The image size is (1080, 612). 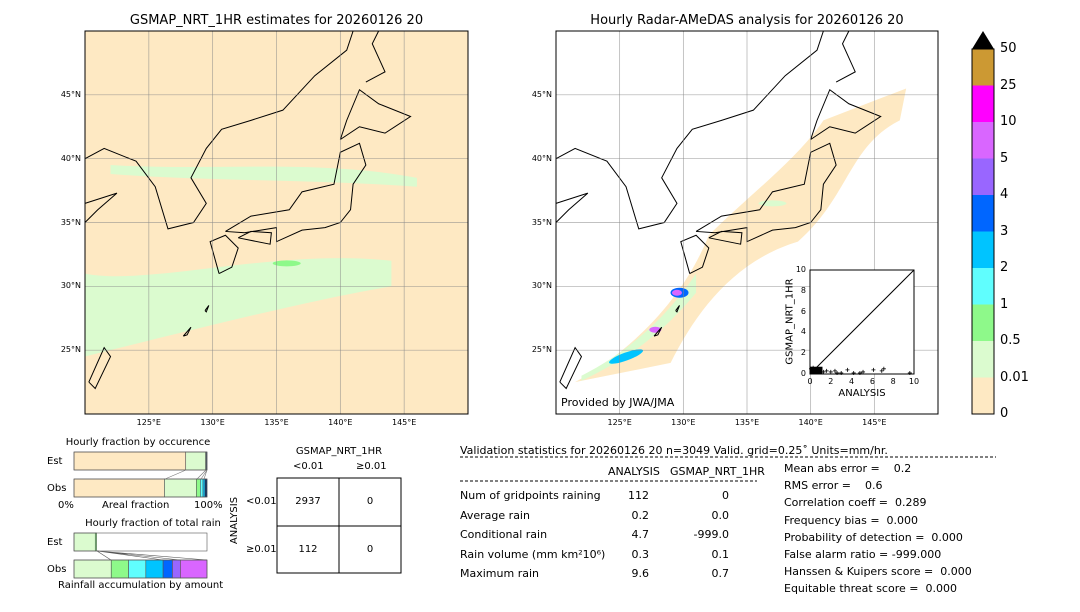 What do you see at coordinates (286, 263) in the screenshot?
I see `rain-area-moderate` at bounding box center [286, 263].